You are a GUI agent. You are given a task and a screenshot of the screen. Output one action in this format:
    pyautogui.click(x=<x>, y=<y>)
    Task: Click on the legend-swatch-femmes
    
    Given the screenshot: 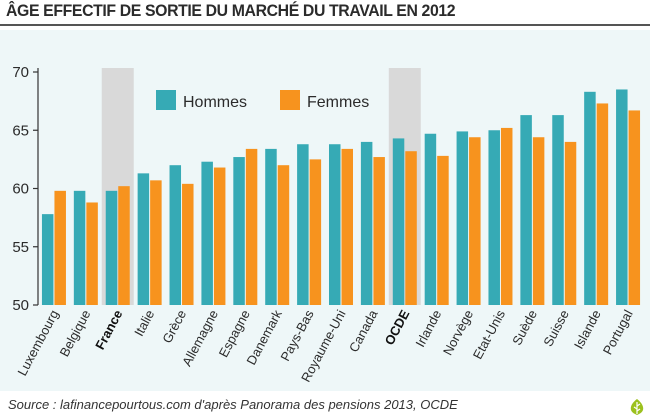 What is the action you would take?
    pyautogui.click(x=290, y=100)
    